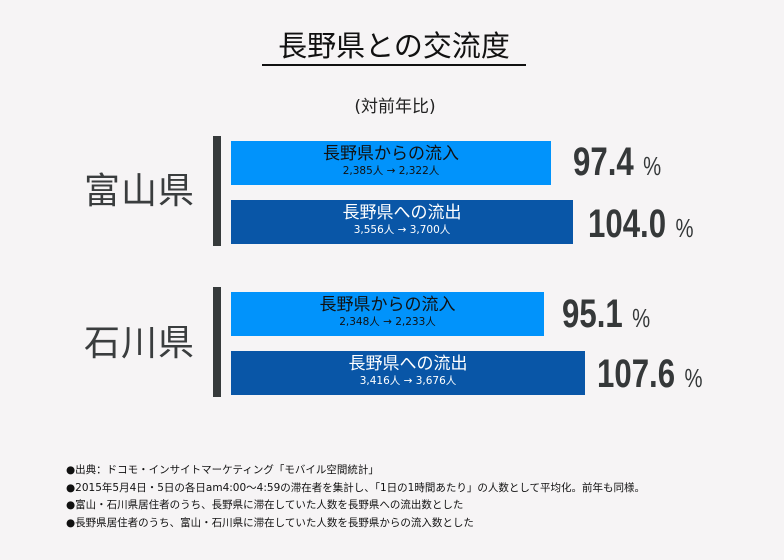 The height and width of the screenshot is (560, 784). I want to click on value-number: 104.0, so click(627, 224).